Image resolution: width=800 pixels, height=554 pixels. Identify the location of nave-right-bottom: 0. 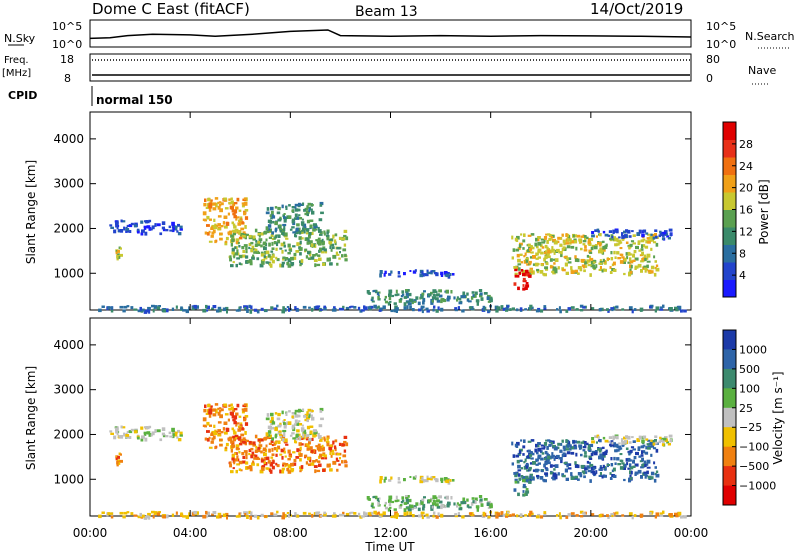
(709, 78).